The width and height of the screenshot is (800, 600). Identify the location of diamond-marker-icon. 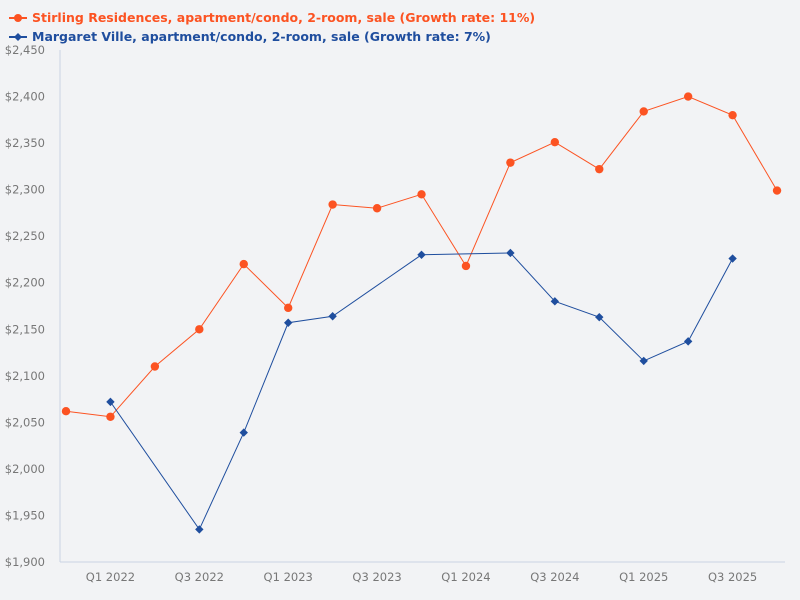
(18, 36).